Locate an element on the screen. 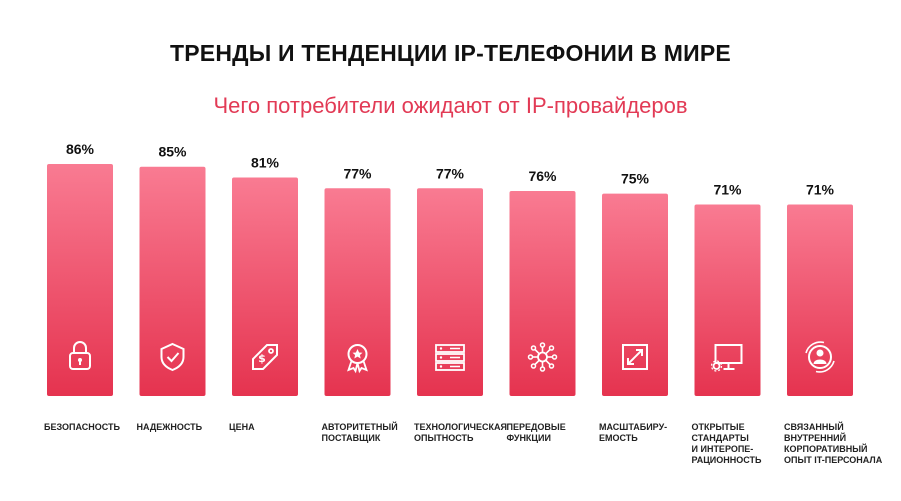 This screenshot has height=501, width=901. category-label: ЦЕНА is located at coordinates (242, 427).